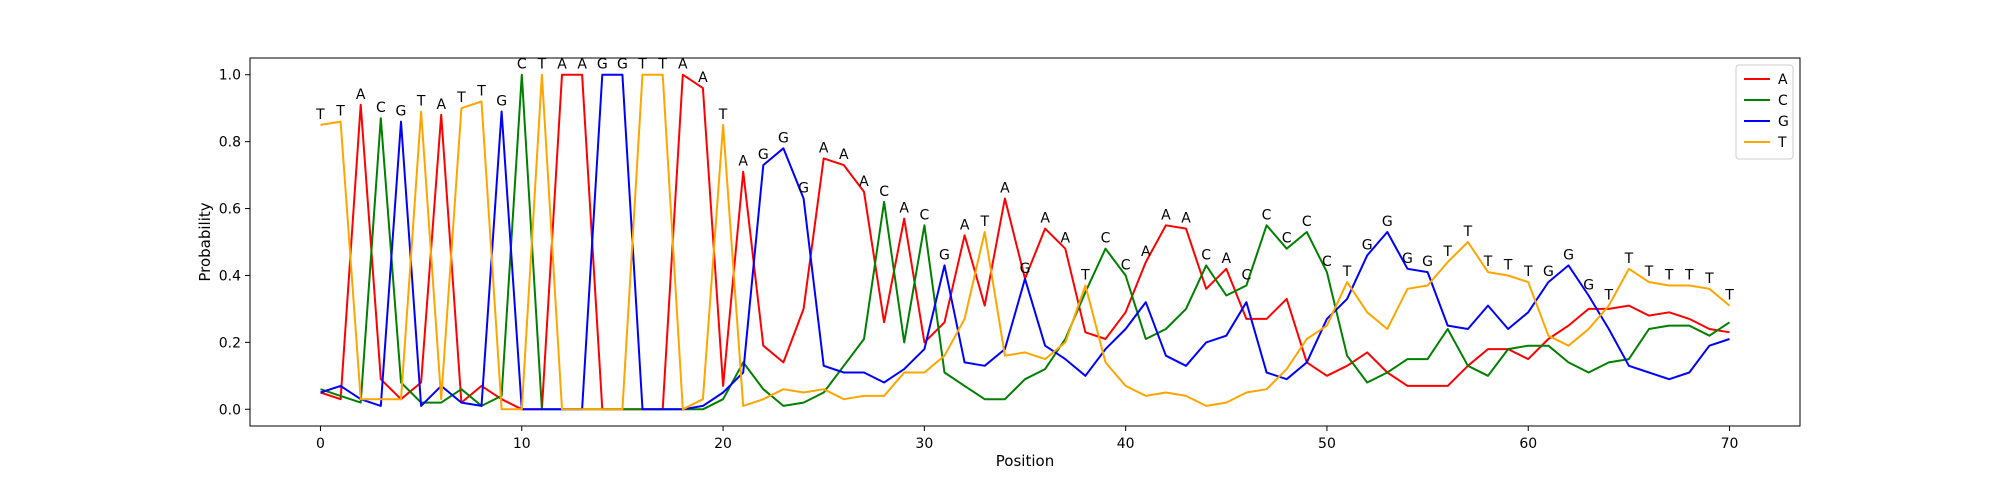 The height and width of the screenshot is (480, 2000). Describe the element at coordinates (1783, 80) in the screenshot. I see `legend-label-a: A` at that location.